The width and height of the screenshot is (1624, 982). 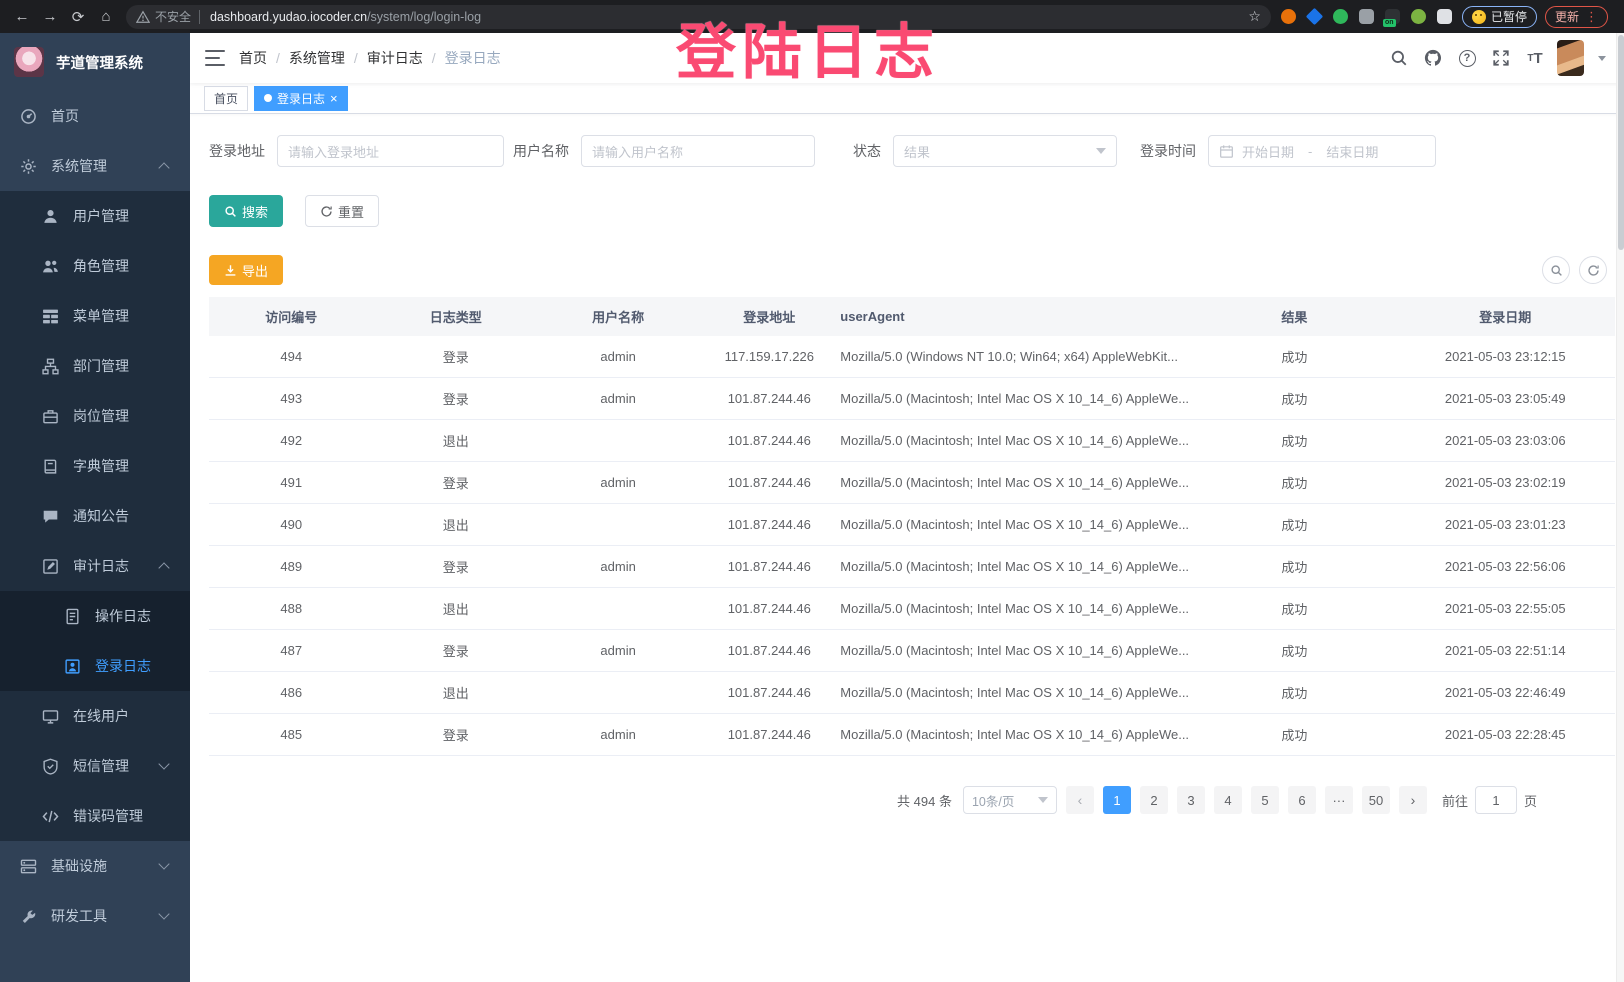 I want to click on cell-id: 490, so click(x=291, y=524).